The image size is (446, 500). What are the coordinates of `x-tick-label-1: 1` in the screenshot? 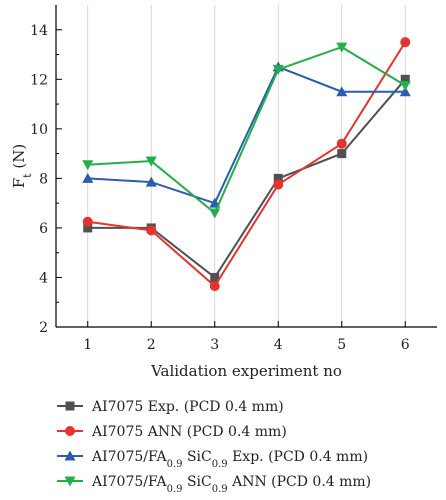 It's located at (87, 345).